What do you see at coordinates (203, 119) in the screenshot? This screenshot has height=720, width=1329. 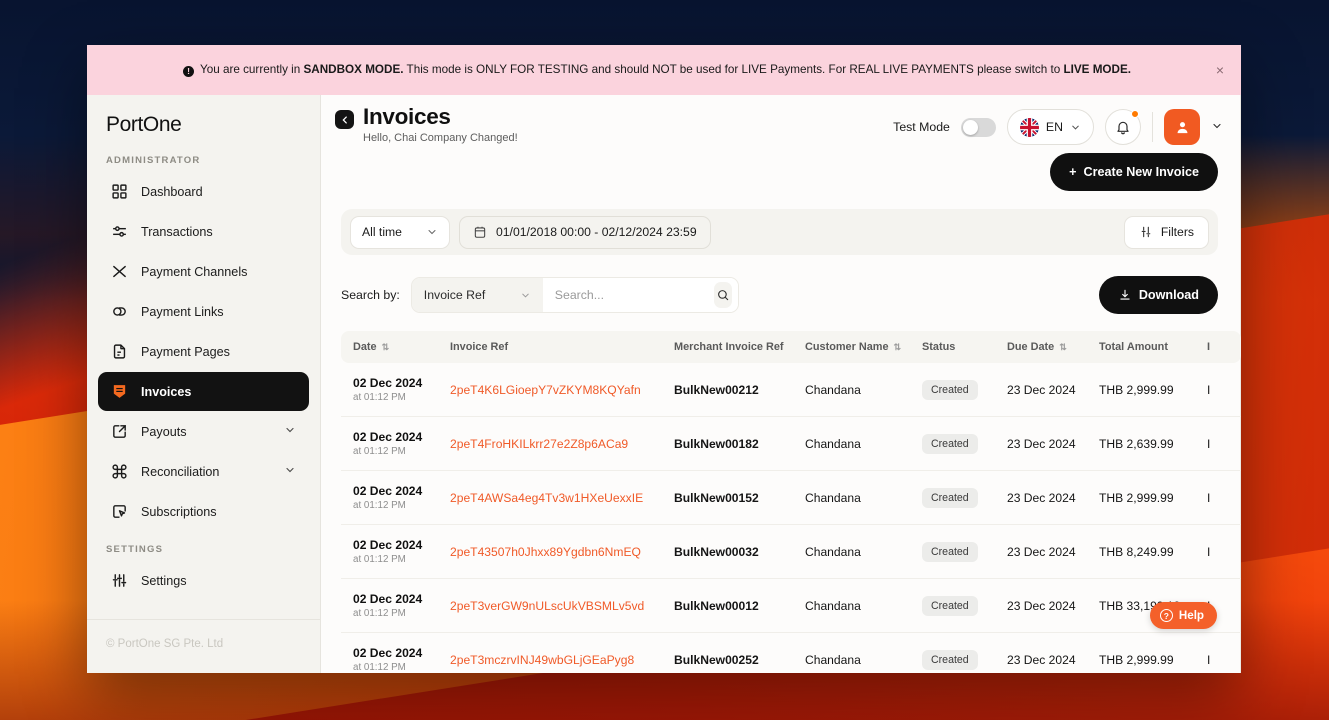 I see `brand-logo: PortOne` at bounding box center [203, 119].